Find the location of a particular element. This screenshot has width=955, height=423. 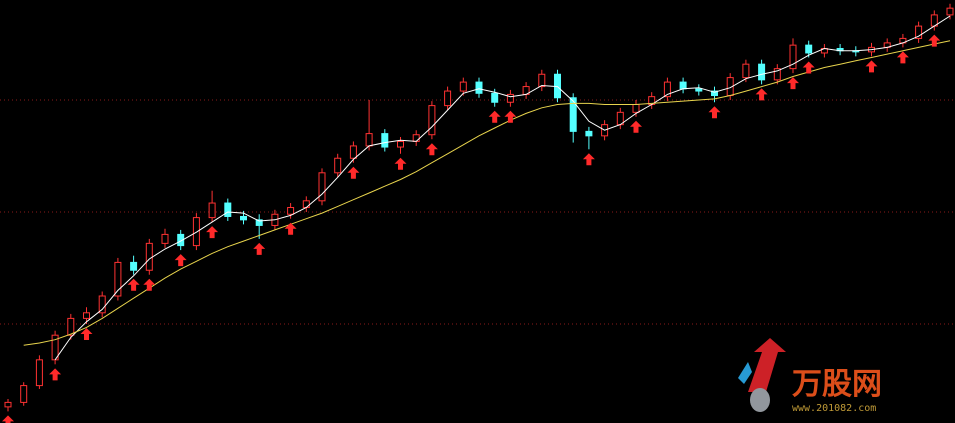

logo-arrow-blue is located at coordinates (745, 373).